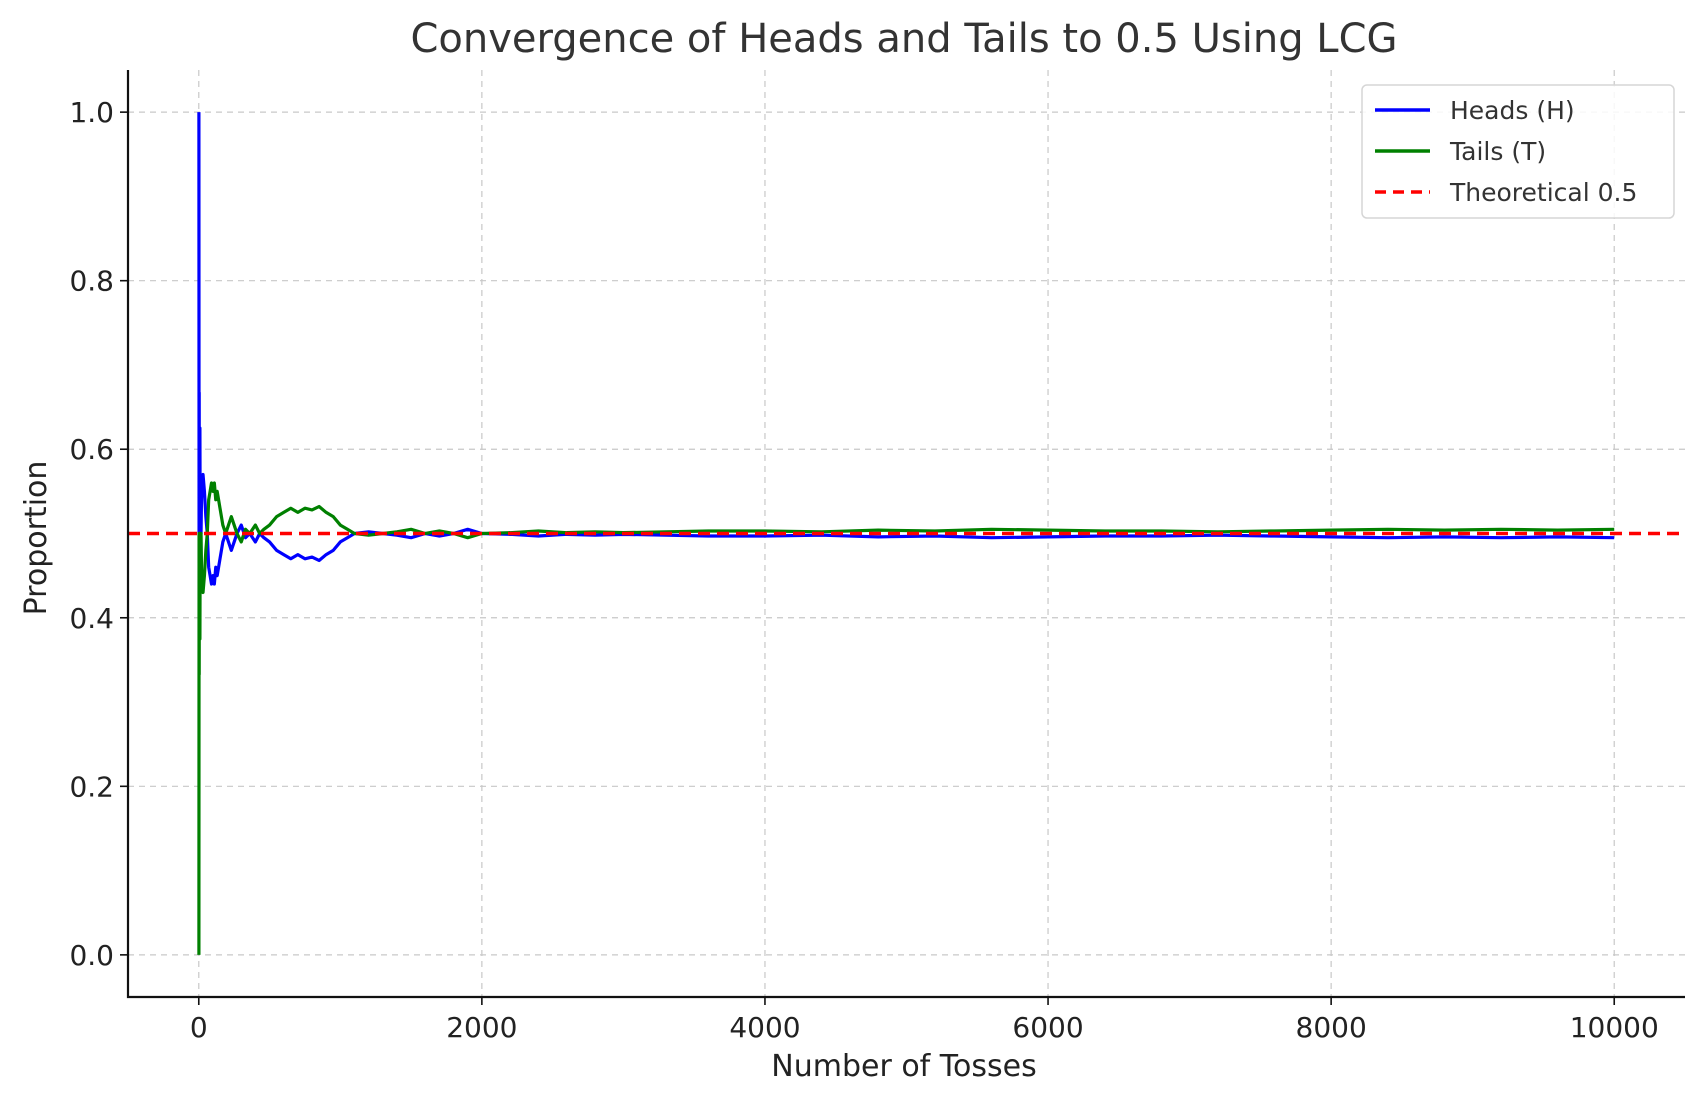 This screenshot has height=1101, width=1697. I want to click on x-axis-label: Number of Tosses, so click(903, 1066).